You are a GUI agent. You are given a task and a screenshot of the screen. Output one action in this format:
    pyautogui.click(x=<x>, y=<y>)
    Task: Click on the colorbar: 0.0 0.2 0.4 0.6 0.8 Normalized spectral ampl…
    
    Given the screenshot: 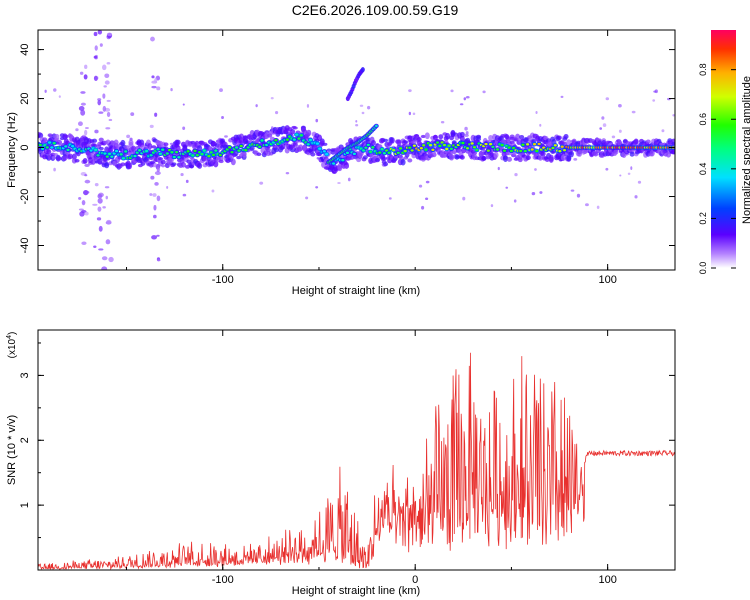 What is the action you would take?
    pyautogui.click(x=724, y=152)
    